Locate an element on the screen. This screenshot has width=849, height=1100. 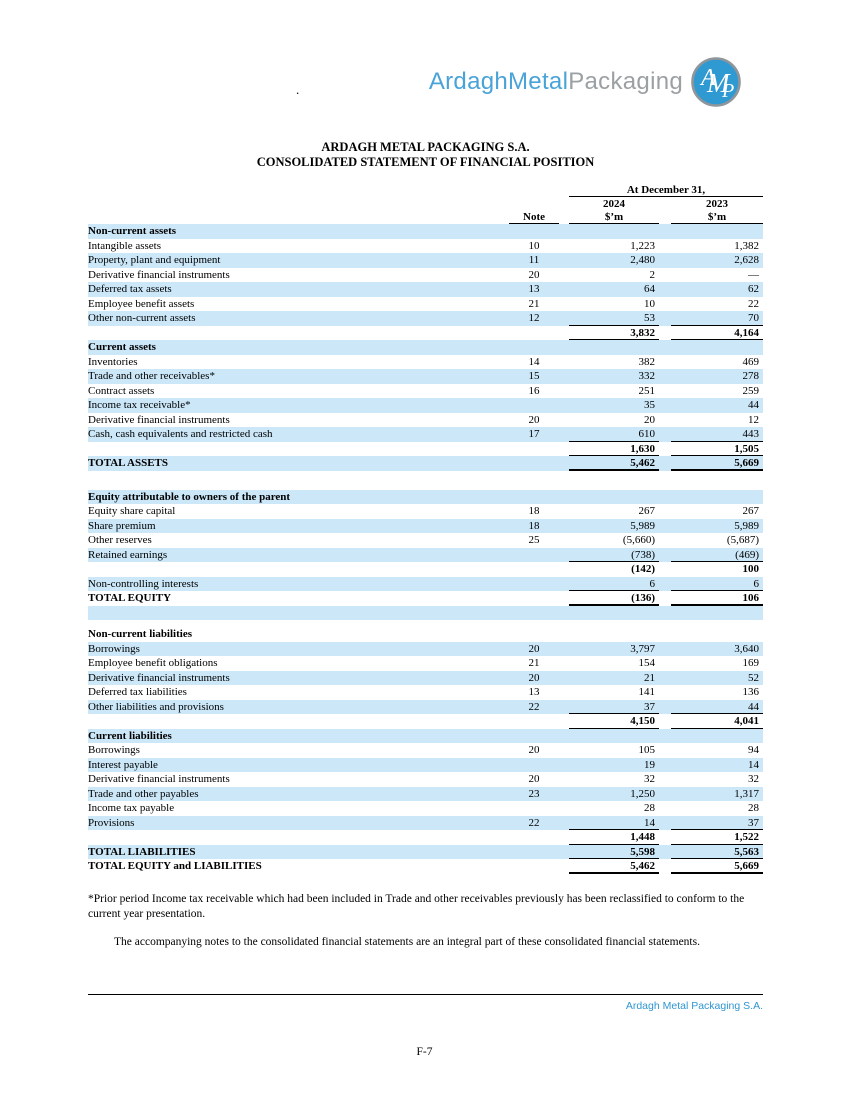
value-2024: 4,150 is located at coordinates (614, 721).